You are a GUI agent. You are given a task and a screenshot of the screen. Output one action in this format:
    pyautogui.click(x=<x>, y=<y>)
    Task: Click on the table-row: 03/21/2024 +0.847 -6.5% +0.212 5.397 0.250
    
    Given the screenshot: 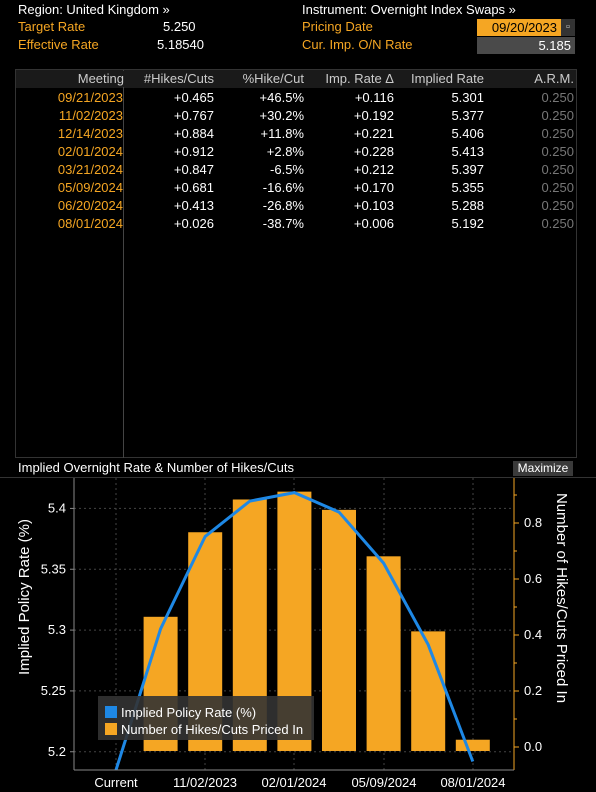 What is the action you would take?
    pyautogui.click(x=296, y=169)
    